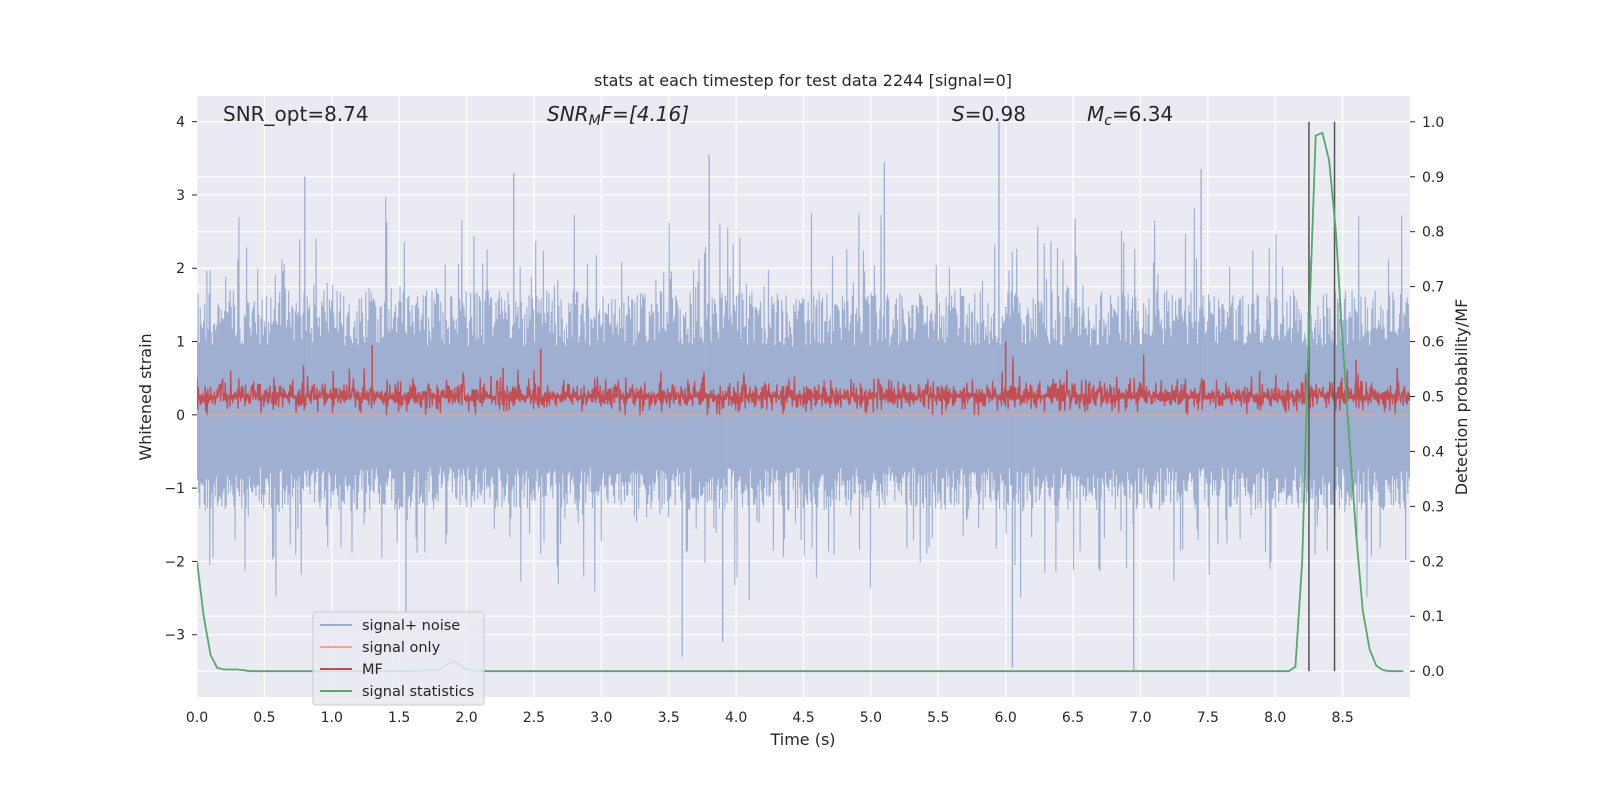 The width and height of the screenshot is (1600, 800). Describe the element at coordinates (995, 114) in the screenshot. I see `annotation-s-rest: =0.98` at that location.